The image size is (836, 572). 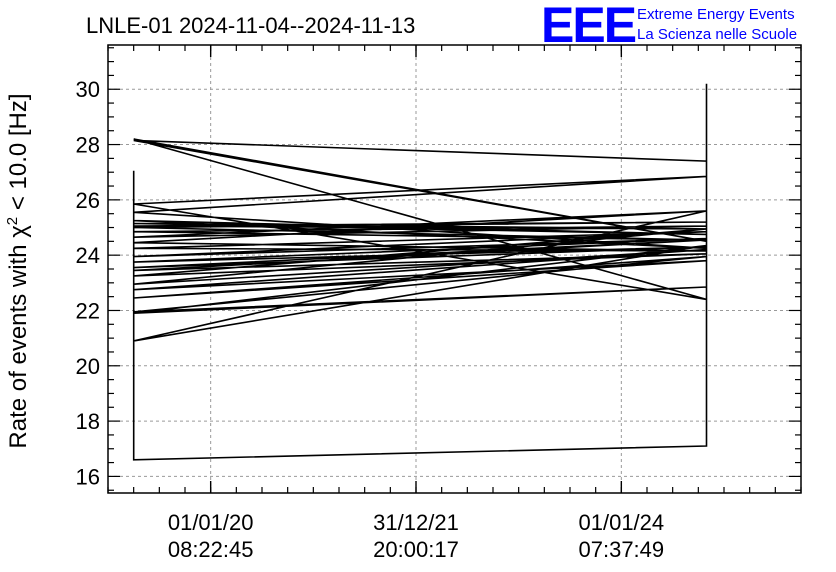 I want to click on y-tick-label: 26, so click(x=88, y=200).